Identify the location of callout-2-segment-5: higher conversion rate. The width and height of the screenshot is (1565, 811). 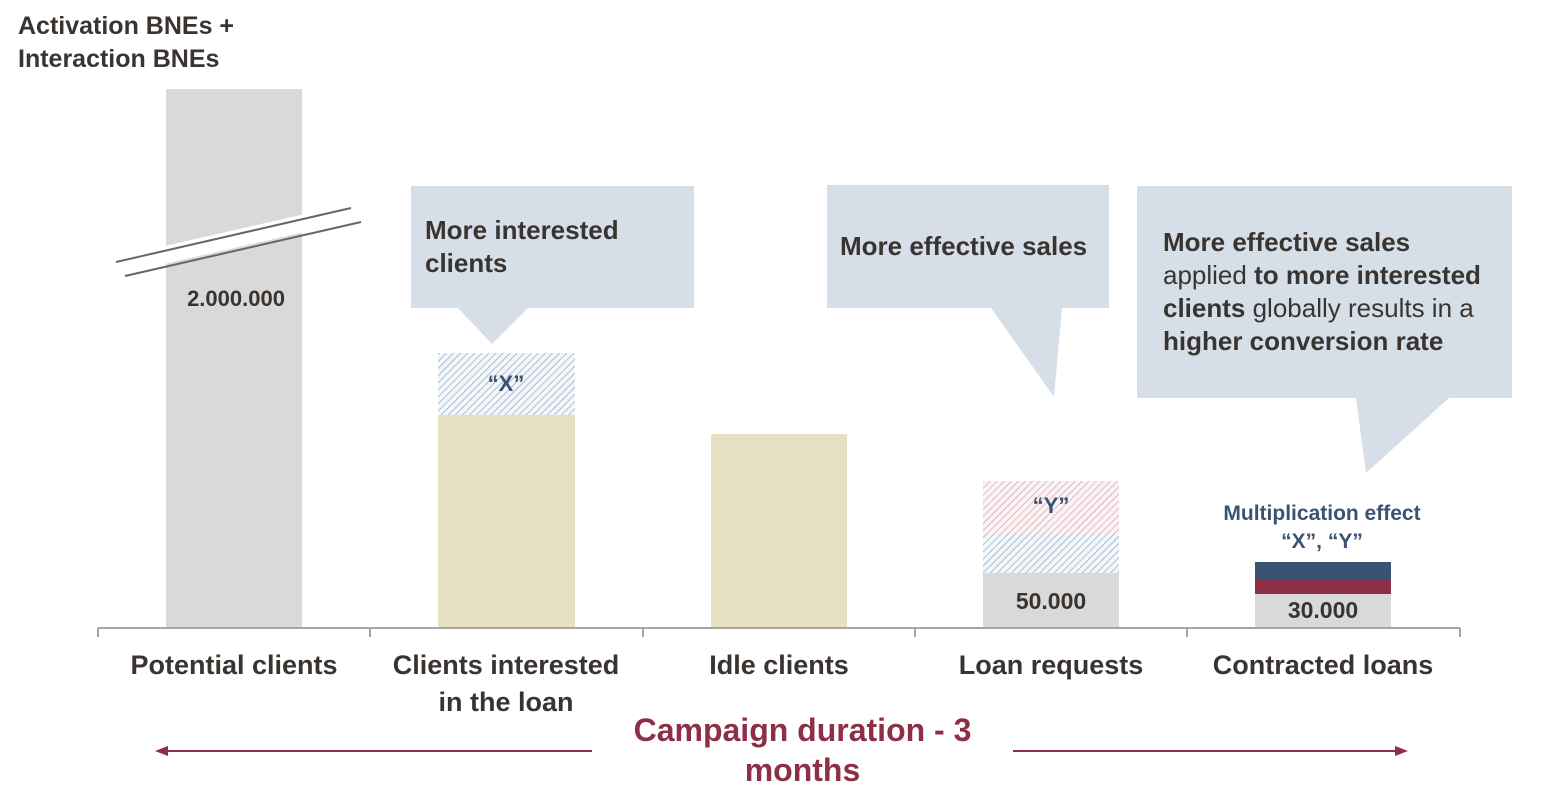
(1303, 341).